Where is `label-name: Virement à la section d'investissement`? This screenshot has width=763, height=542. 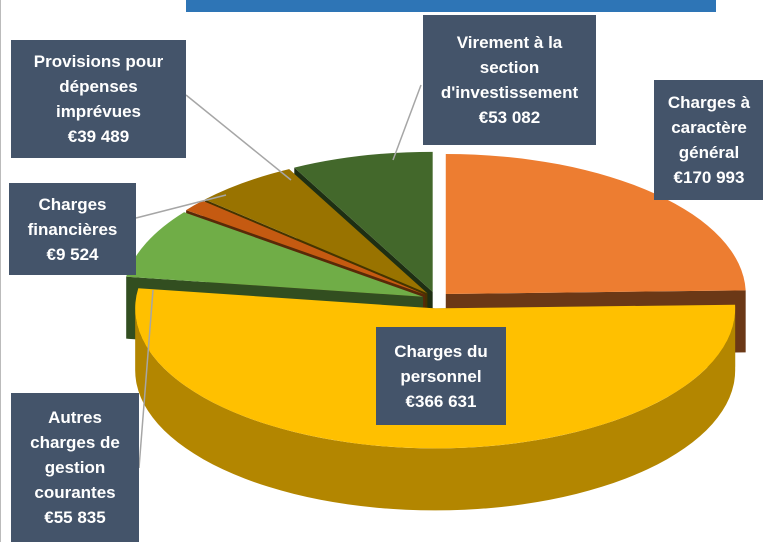 label-name: Virement à la section d'investissement is located at coordinates (509, 67).